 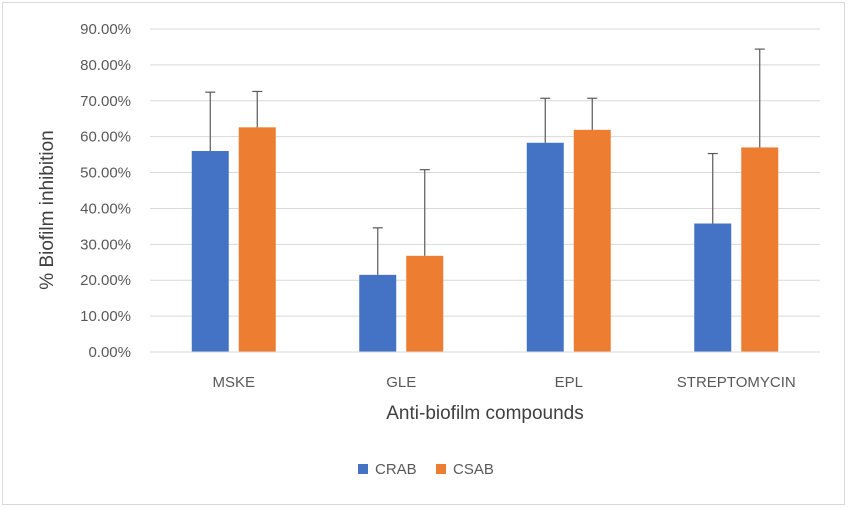 What do you see at coordinates (105, 208) in the screenshot?
I see `y-tick-label: 40.00%` at bounding box center [105, 208].